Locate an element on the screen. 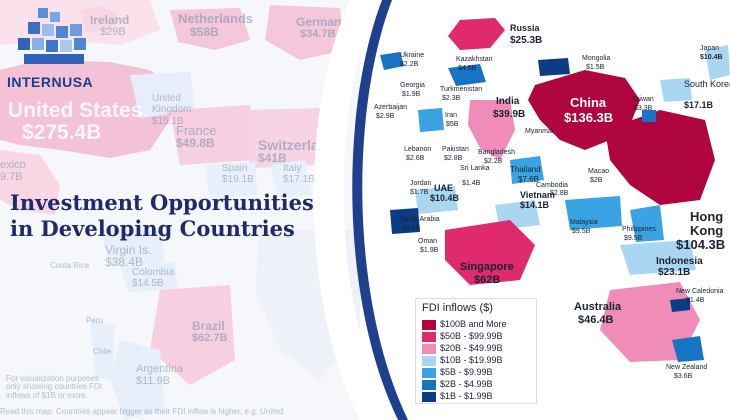 The width and height of the screenshot is (730, 420). singapore-label: Singapore is located at coordinates (487, 267).